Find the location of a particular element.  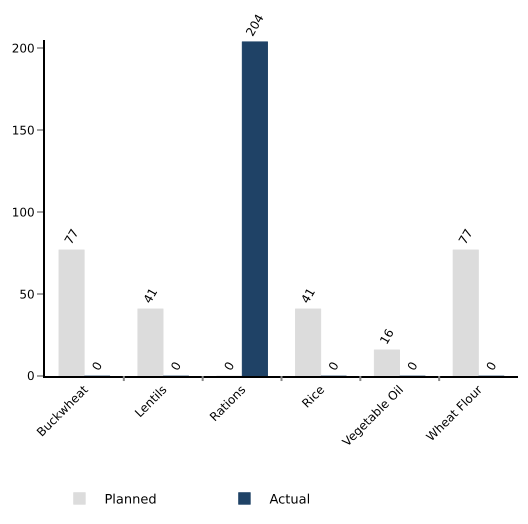

y-tick-label: 0 is located at coordinates (30, 376).